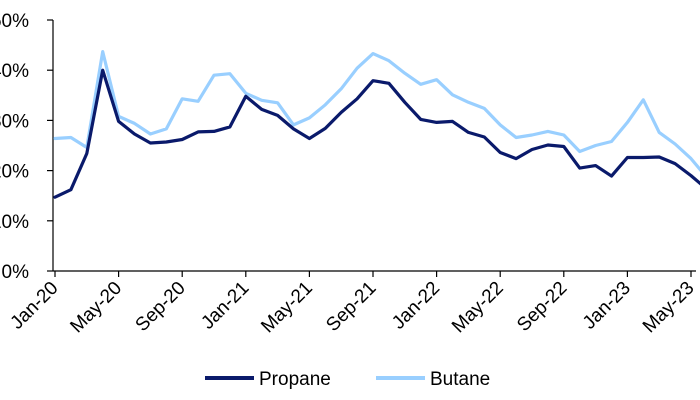 The width and height of the screenshot is (700, 400). What do you see at coordinates (96, 308) in the screenshot?
I see `x-tick-label: May-20` at bounding box center [96, 308].